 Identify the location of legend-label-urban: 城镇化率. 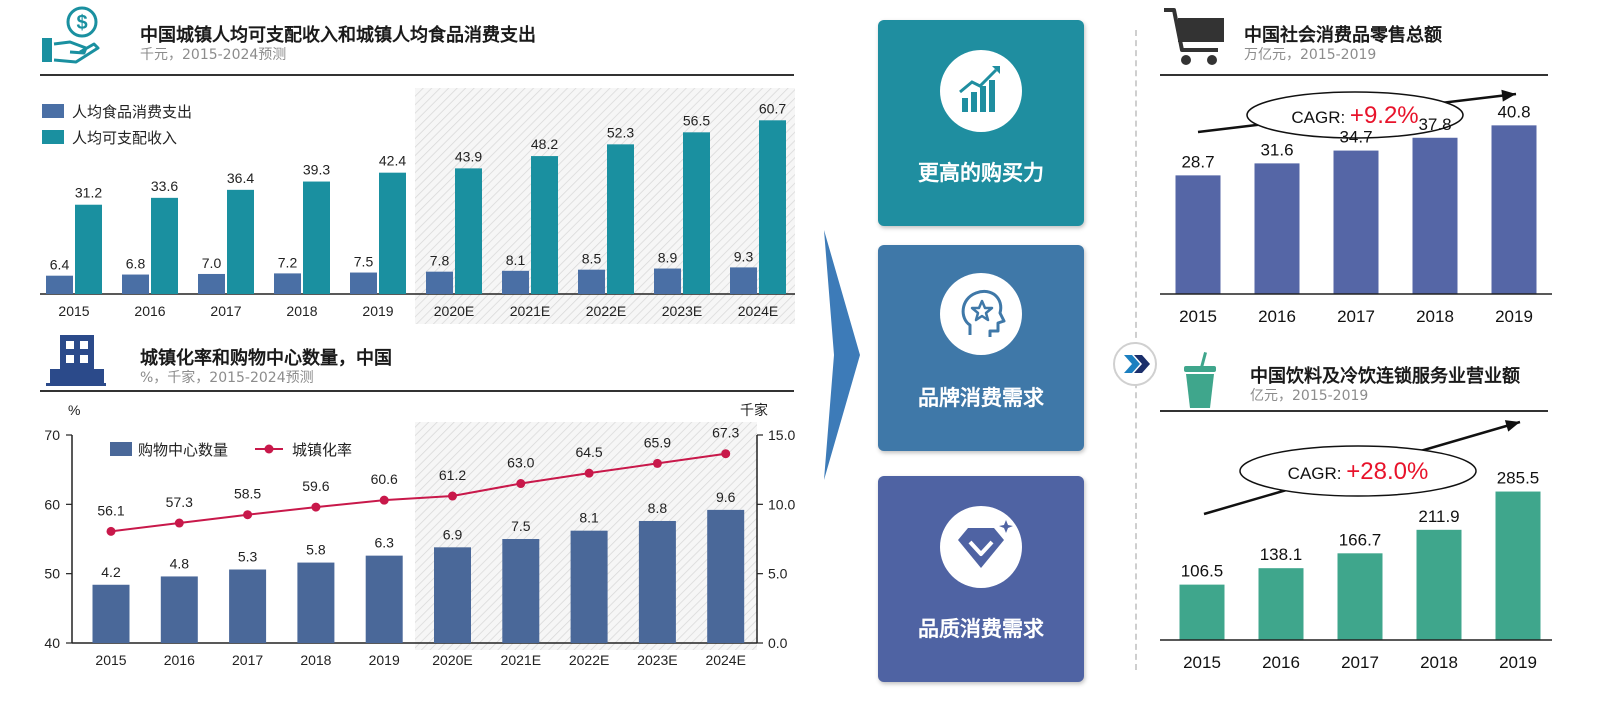
(322, 450).